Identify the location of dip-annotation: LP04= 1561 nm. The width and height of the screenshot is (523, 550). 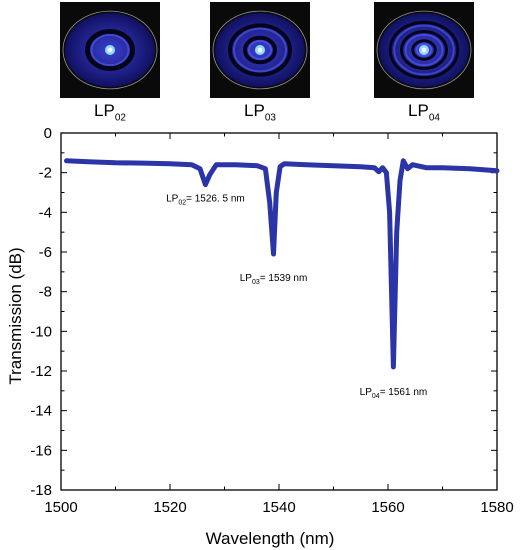
(394, 393).